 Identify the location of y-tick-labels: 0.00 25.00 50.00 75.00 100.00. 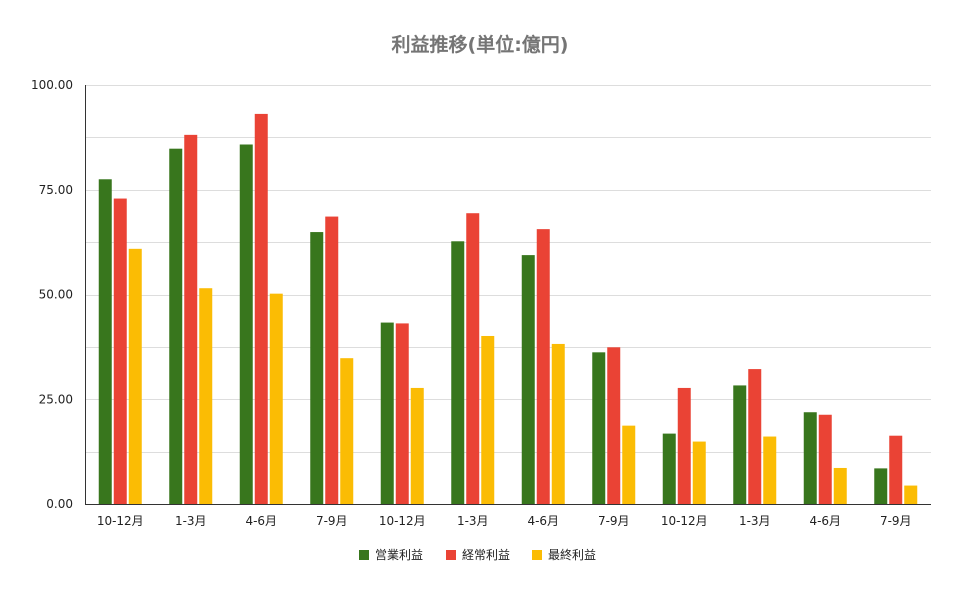
(52, 294).